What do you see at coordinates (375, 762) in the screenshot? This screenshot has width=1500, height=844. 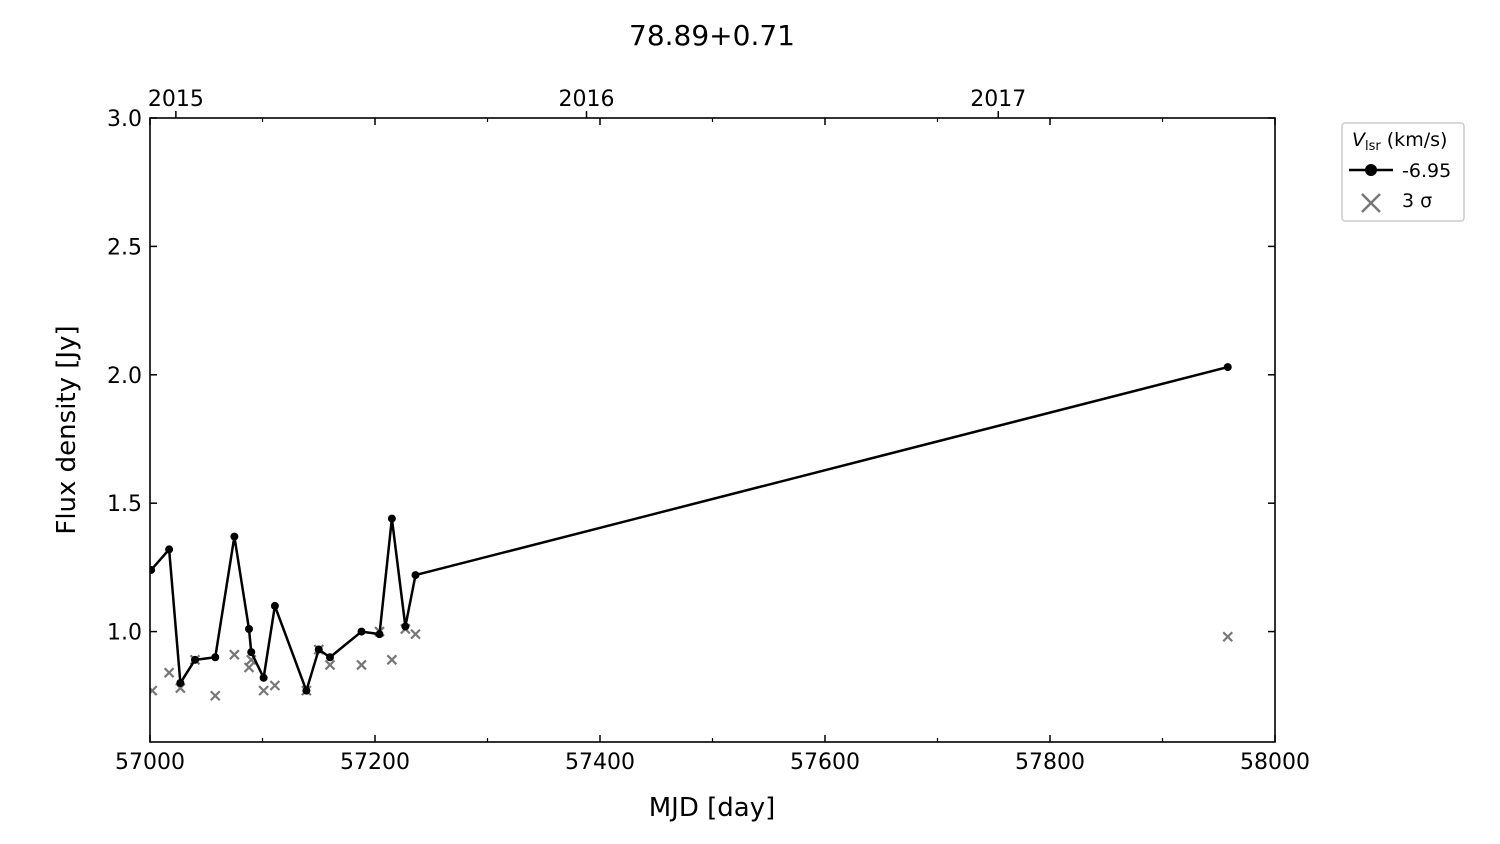 I see `x-tick-label: 57200` at bounding box center [375, 762].